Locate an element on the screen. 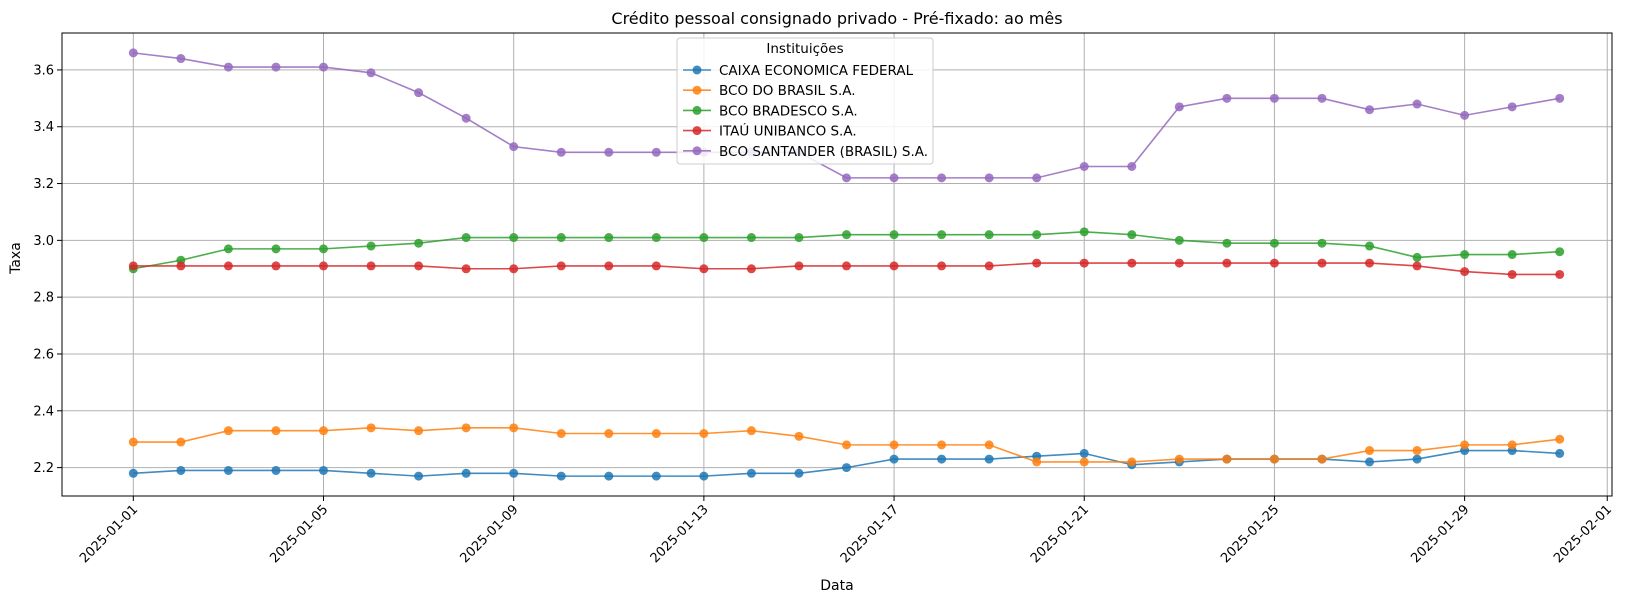 The image size is (1630, 600). y-tick-label: 2.8 is located at coordinates (43, 298).